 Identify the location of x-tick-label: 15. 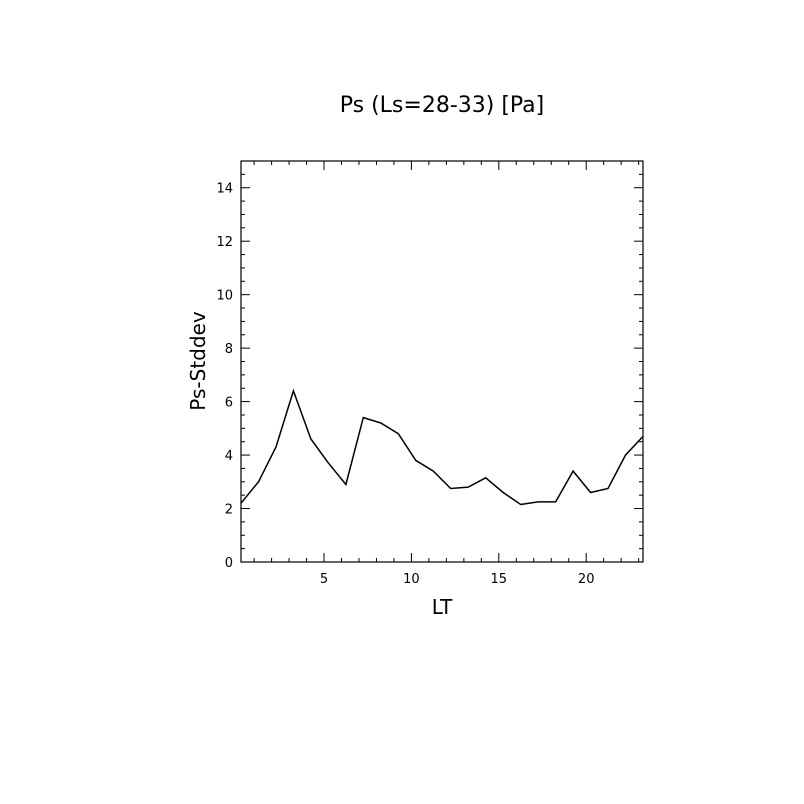
(499, 579).